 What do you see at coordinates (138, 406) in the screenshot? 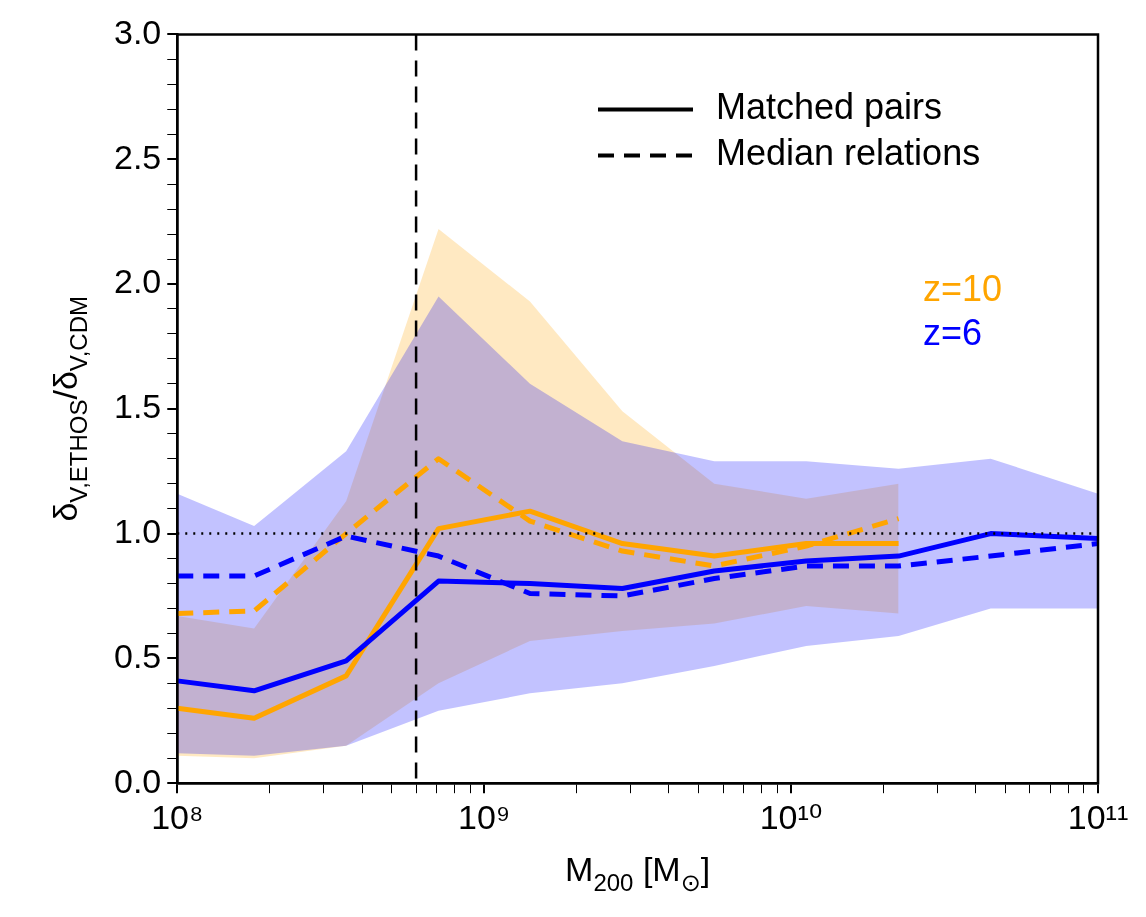
I see `y-tick-label: 1.5` at bounding box center [138, 406].